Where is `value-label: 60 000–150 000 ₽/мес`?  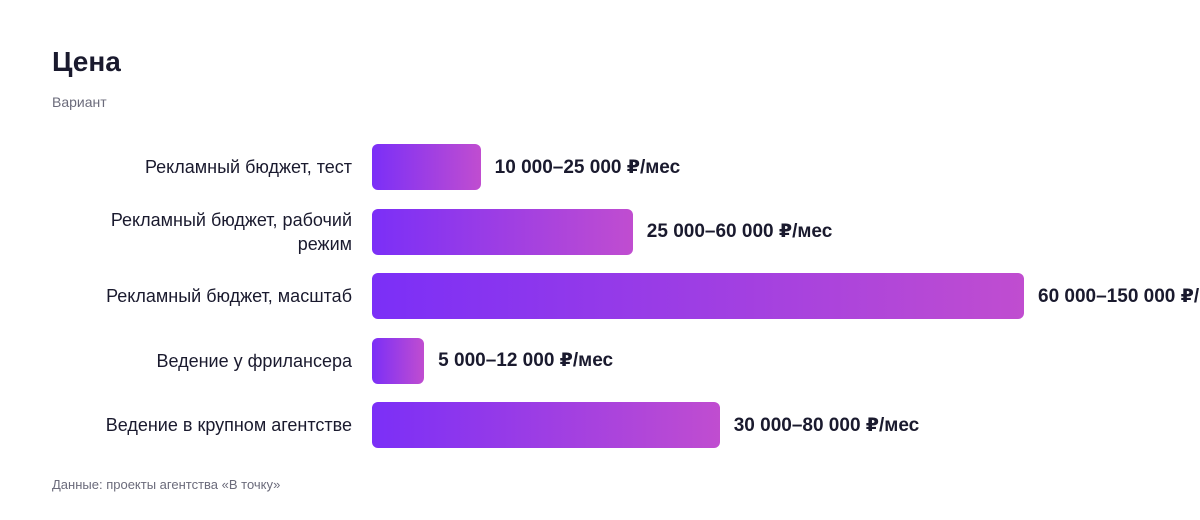
value-label: 60 000–150 000 ₽/мес is located at coordinates (1119, 296).